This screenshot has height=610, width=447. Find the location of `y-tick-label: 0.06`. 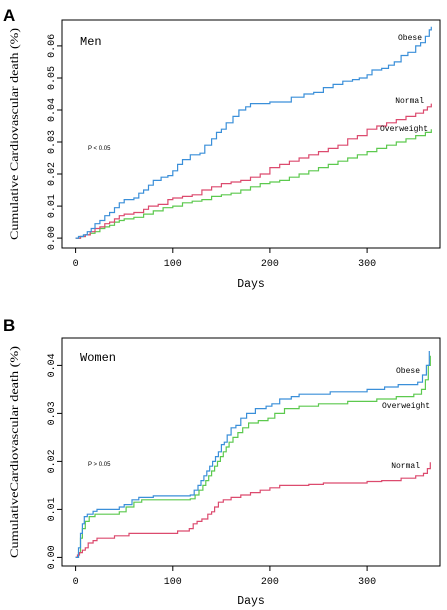

y-tick-label: 0.06 is located at coordinates (52, 46).